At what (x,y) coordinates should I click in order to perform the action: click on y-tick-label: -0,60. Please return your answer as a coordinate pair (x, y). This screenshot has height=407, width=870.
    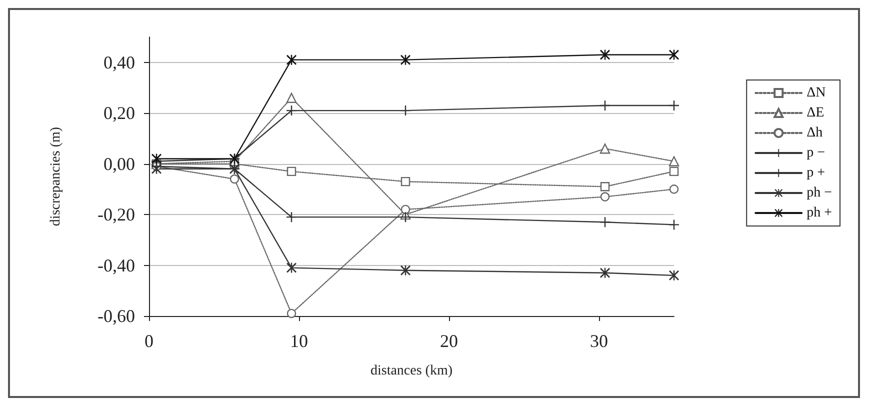
    Looking at the image, I should click on (116, 316).